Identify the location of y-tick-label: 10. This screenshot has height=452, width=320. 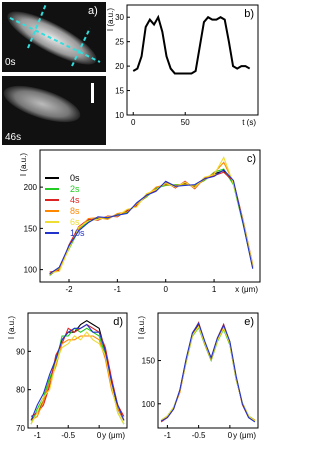
(119, 115).